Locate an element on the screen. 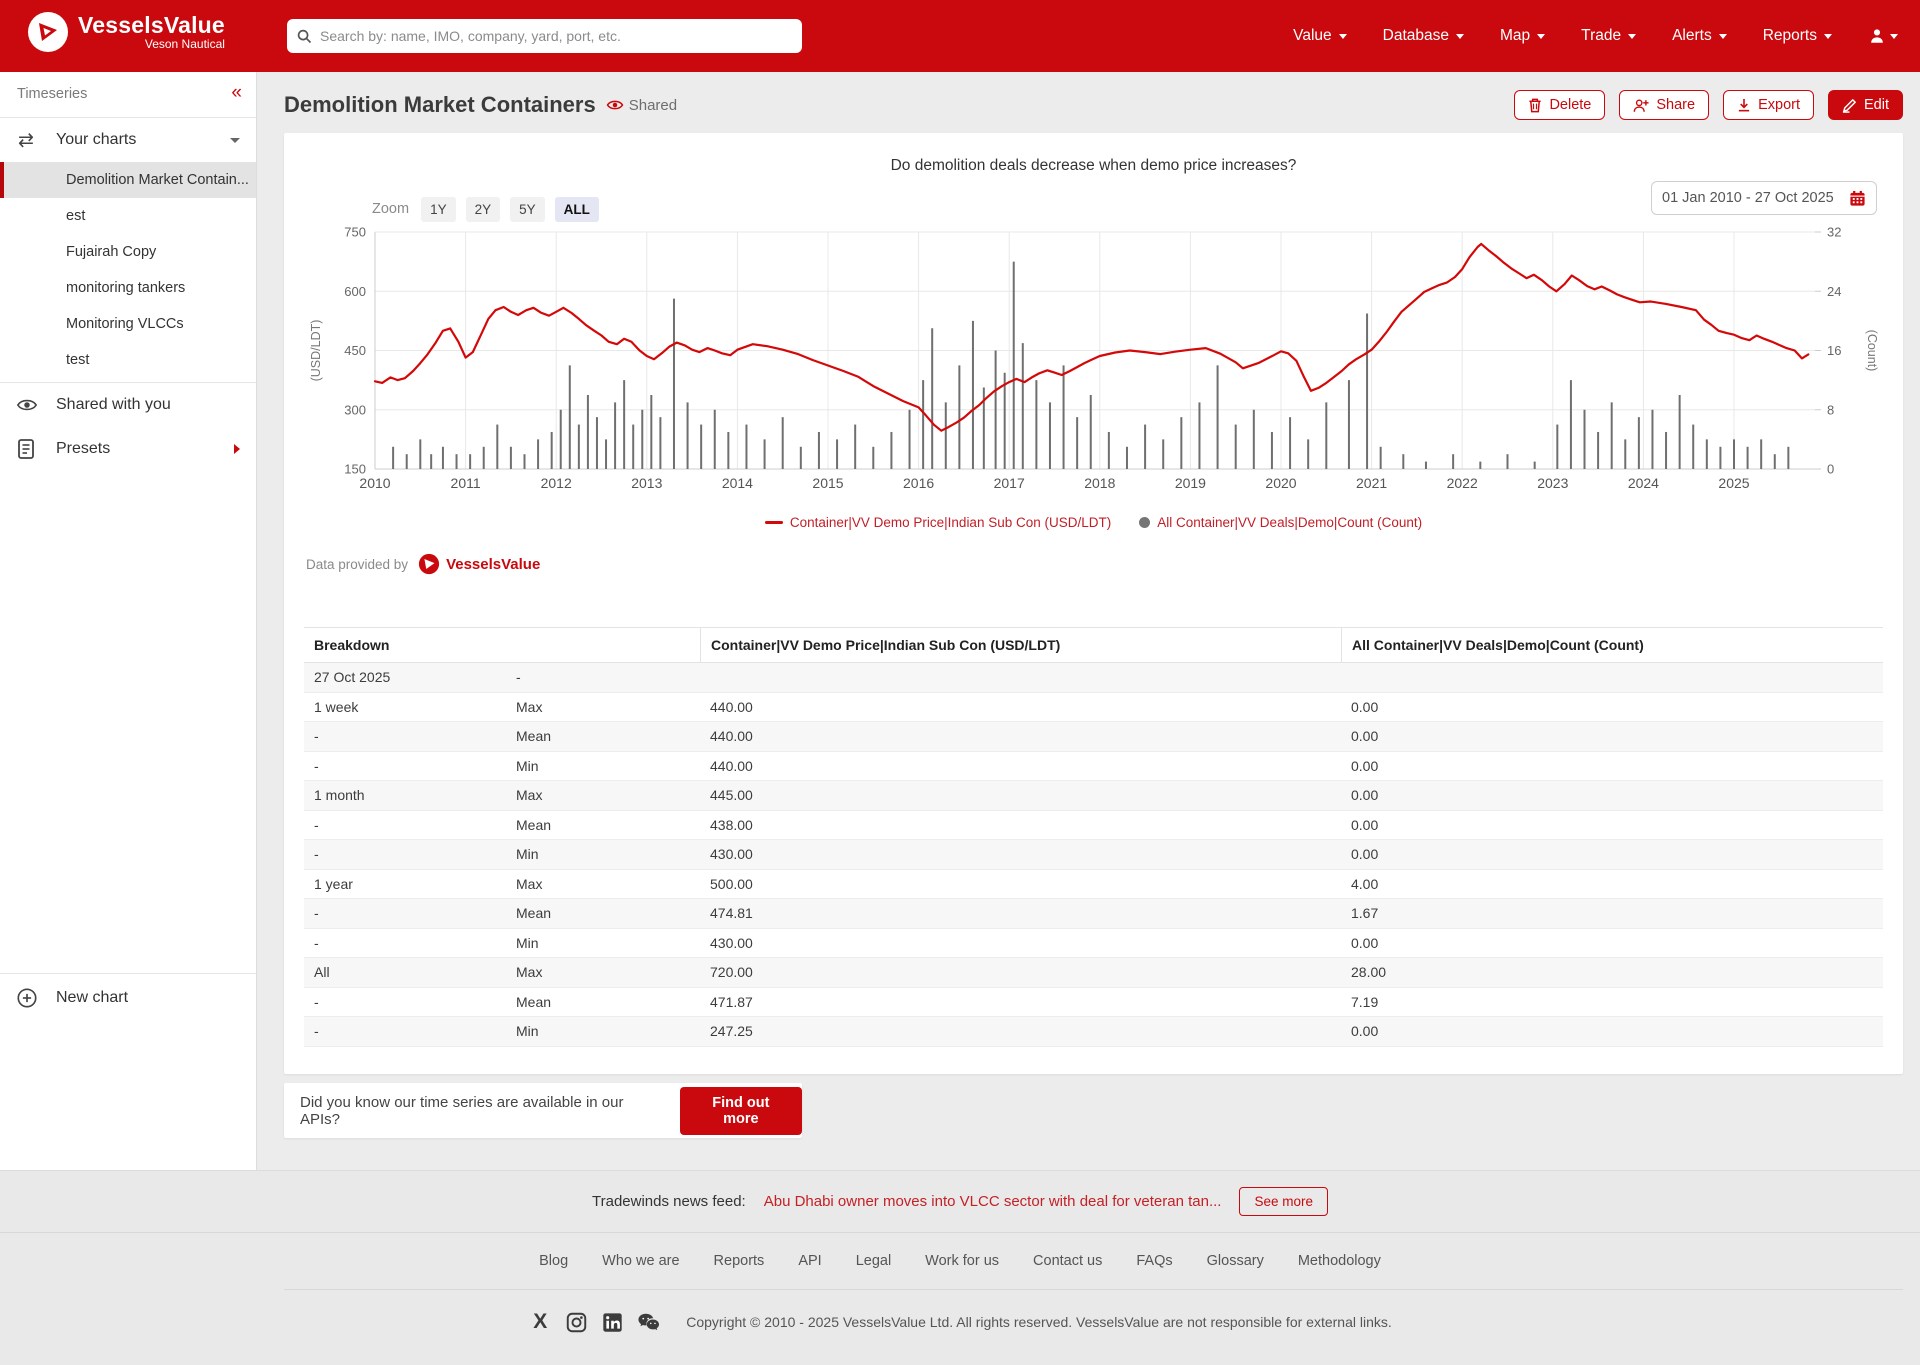 The image size is (1920, 1365). svg-text: 150 is located at coordinates (355, 469).